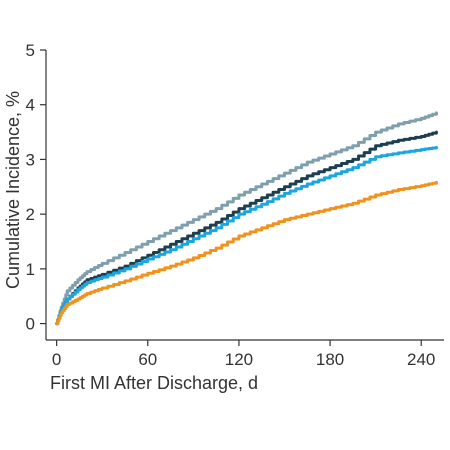  What do you see at coordinates (30, 214) in the screenshot?
I see `y-tick-label: 2` at bounding box center [30, 214].